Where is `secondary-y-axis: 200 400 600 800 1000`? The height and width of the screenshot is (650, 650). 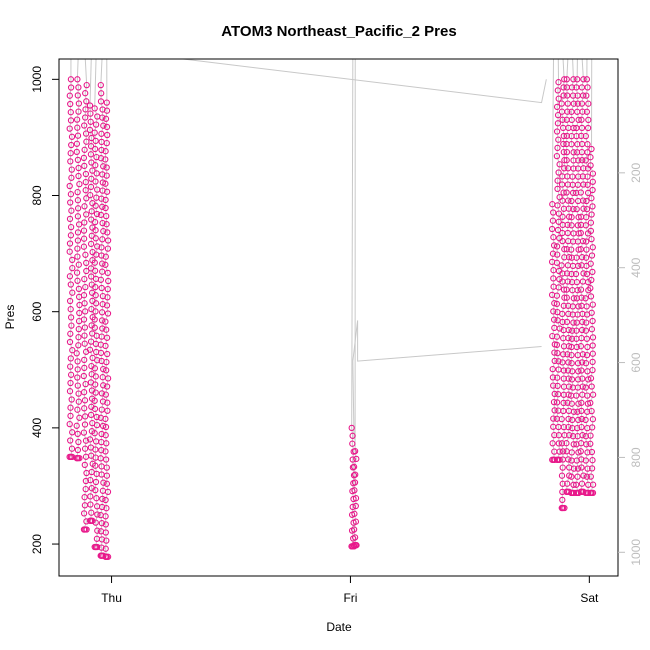 secondary-y-axis: 200 400 600 800 1000 is located at coordinates (630, 364).